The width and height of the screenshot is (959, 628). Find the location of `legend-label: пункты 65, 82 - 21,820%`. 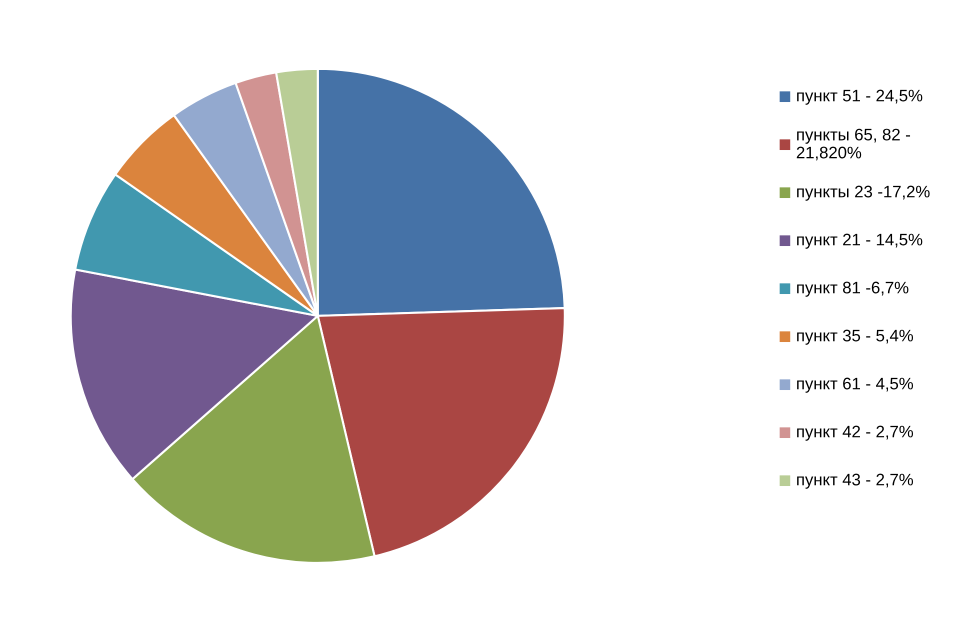

legend-label: пункты 65, 82 - 21,820% is located at coordinates (853, 144).